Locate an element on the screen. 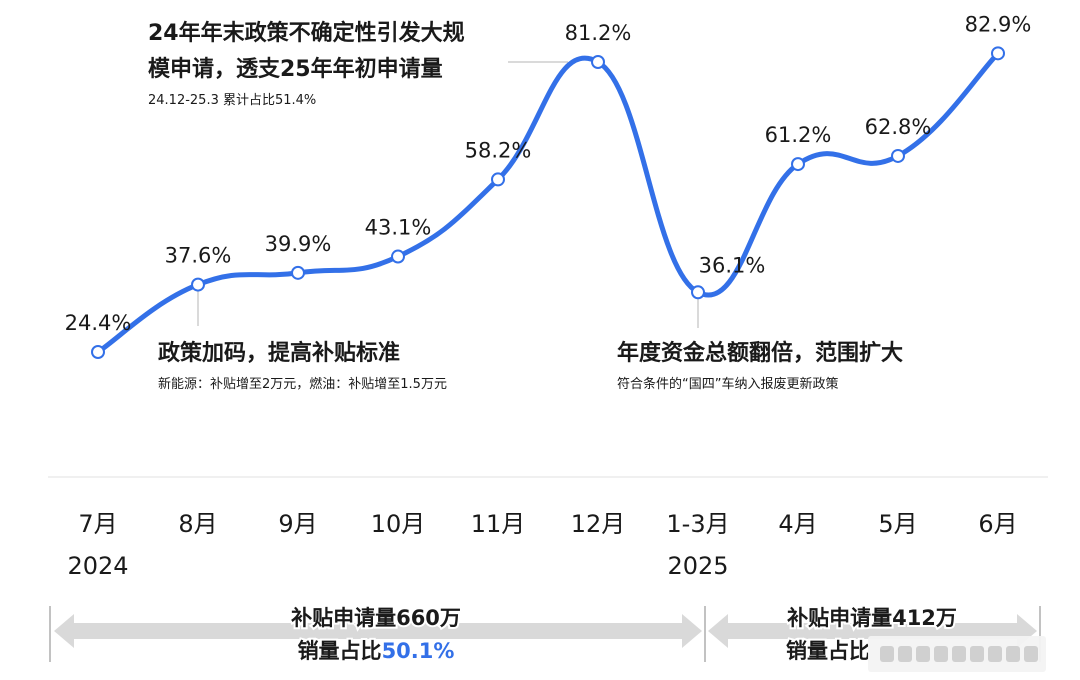 The image size is (1080, 680). x-tick-label-9: 5月 is located at coordinates (897, 524).